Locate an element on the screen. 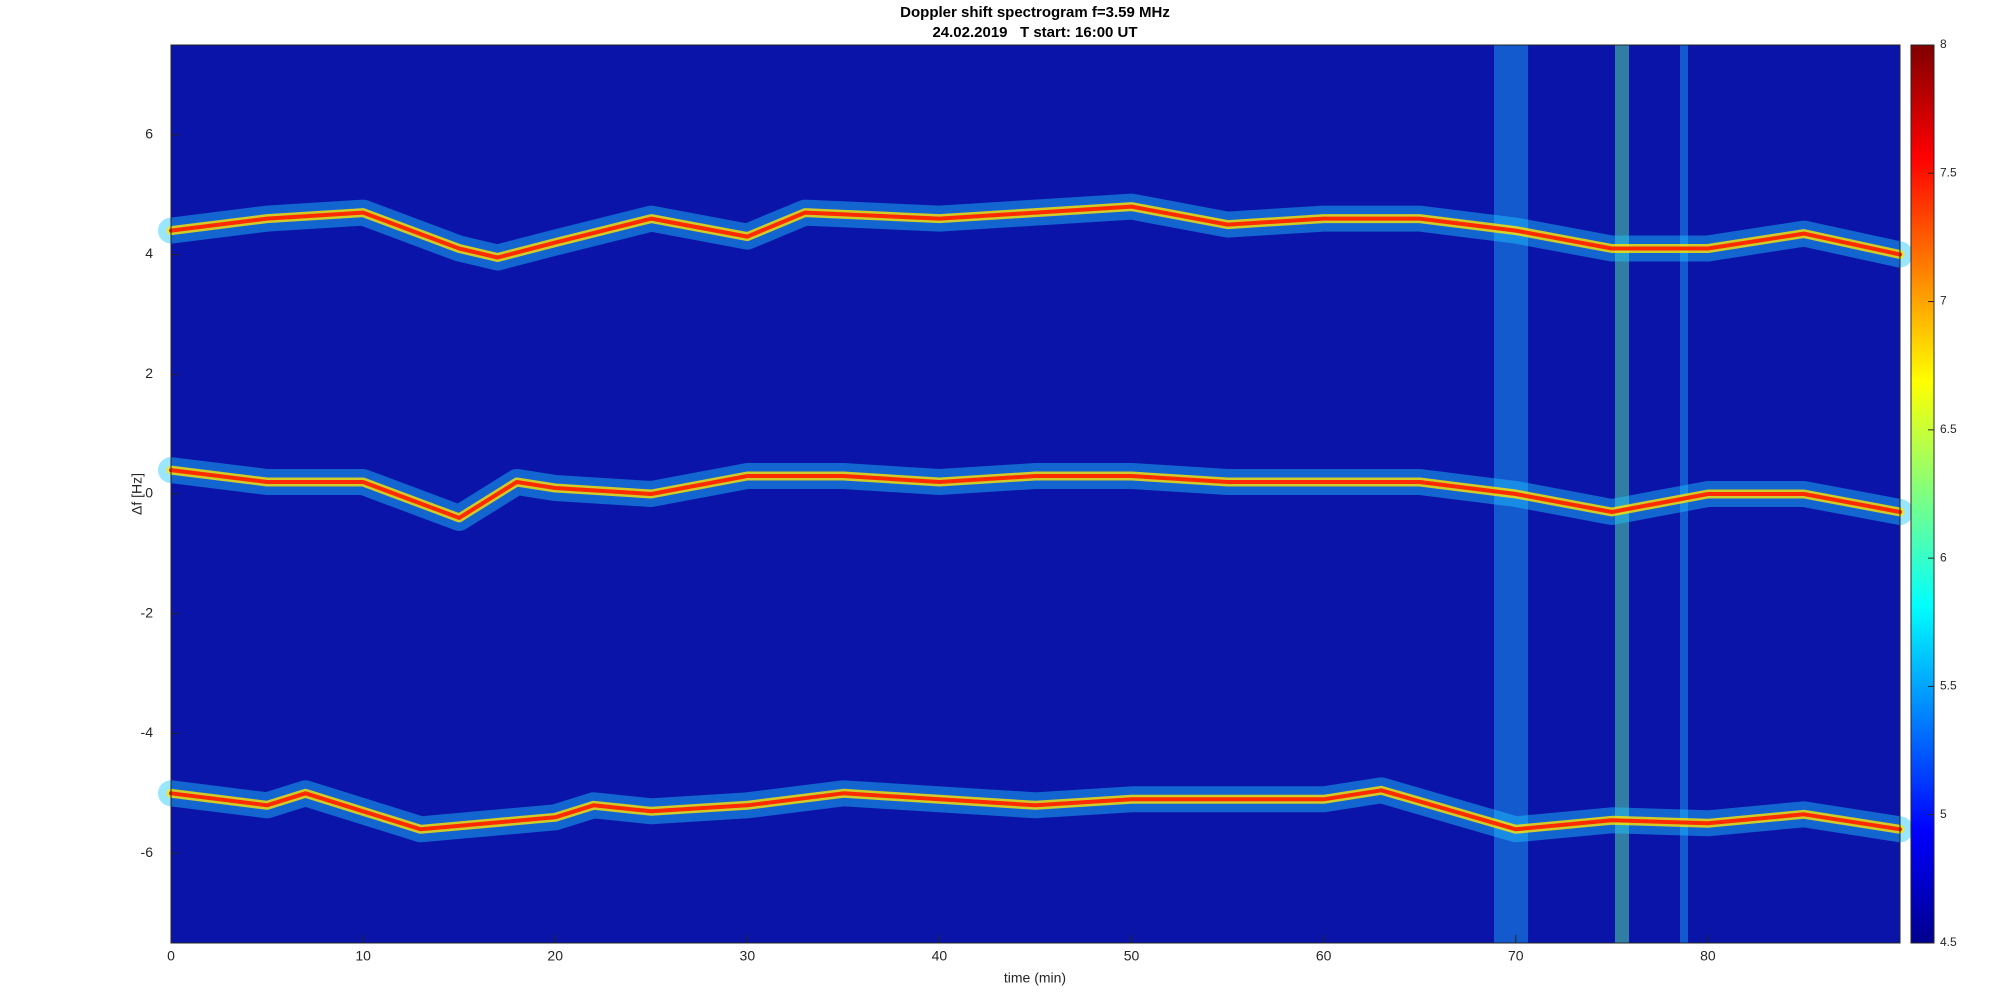  colorbar-tick-label: 7.5 is located at coordinates (1948, 172).